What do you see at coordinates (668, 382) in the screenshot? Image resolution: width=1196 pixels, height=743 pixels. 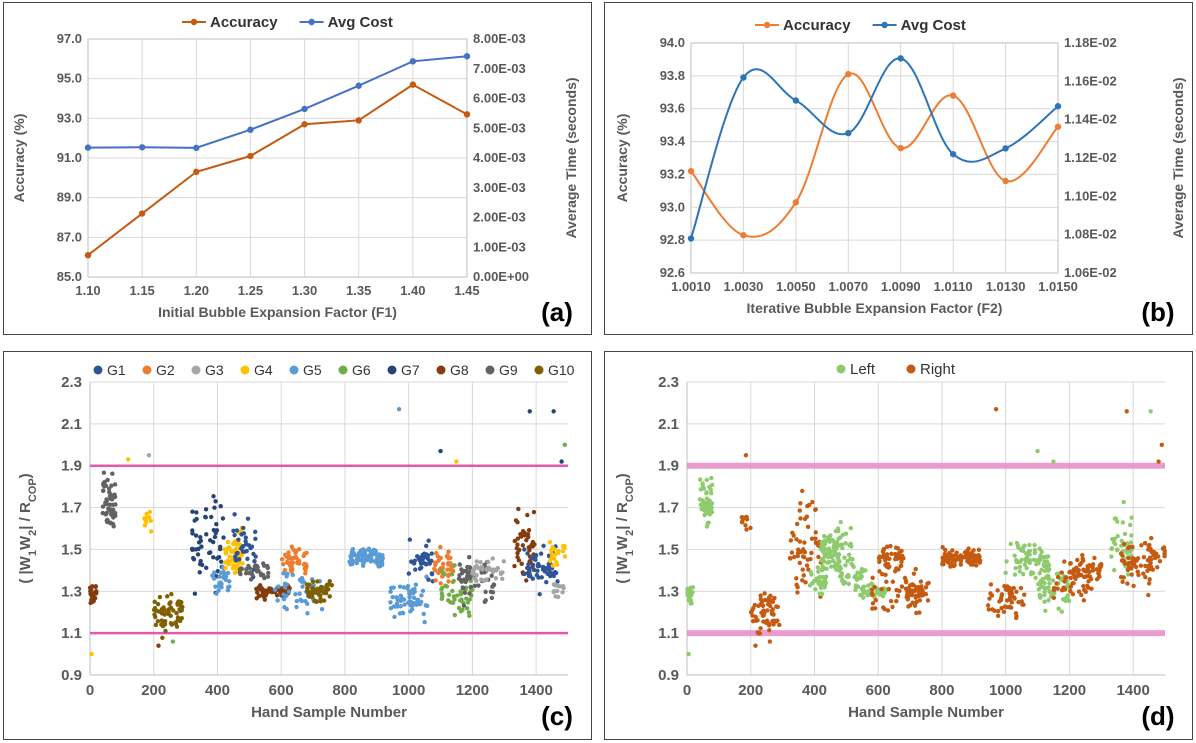 I see `y-tick-label: 2.3` at bounding box center [668, 382].